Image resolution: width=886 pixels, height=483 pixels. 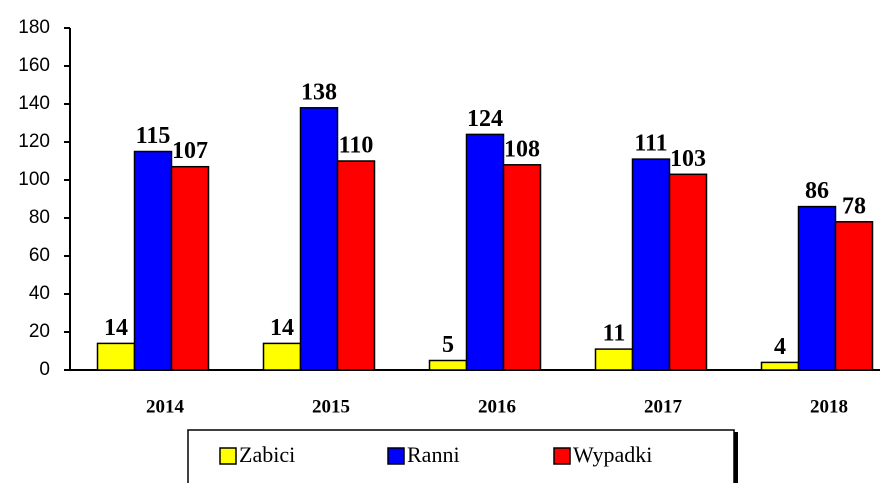 I want to click on data-label: 108, so click(x=522, y=149).